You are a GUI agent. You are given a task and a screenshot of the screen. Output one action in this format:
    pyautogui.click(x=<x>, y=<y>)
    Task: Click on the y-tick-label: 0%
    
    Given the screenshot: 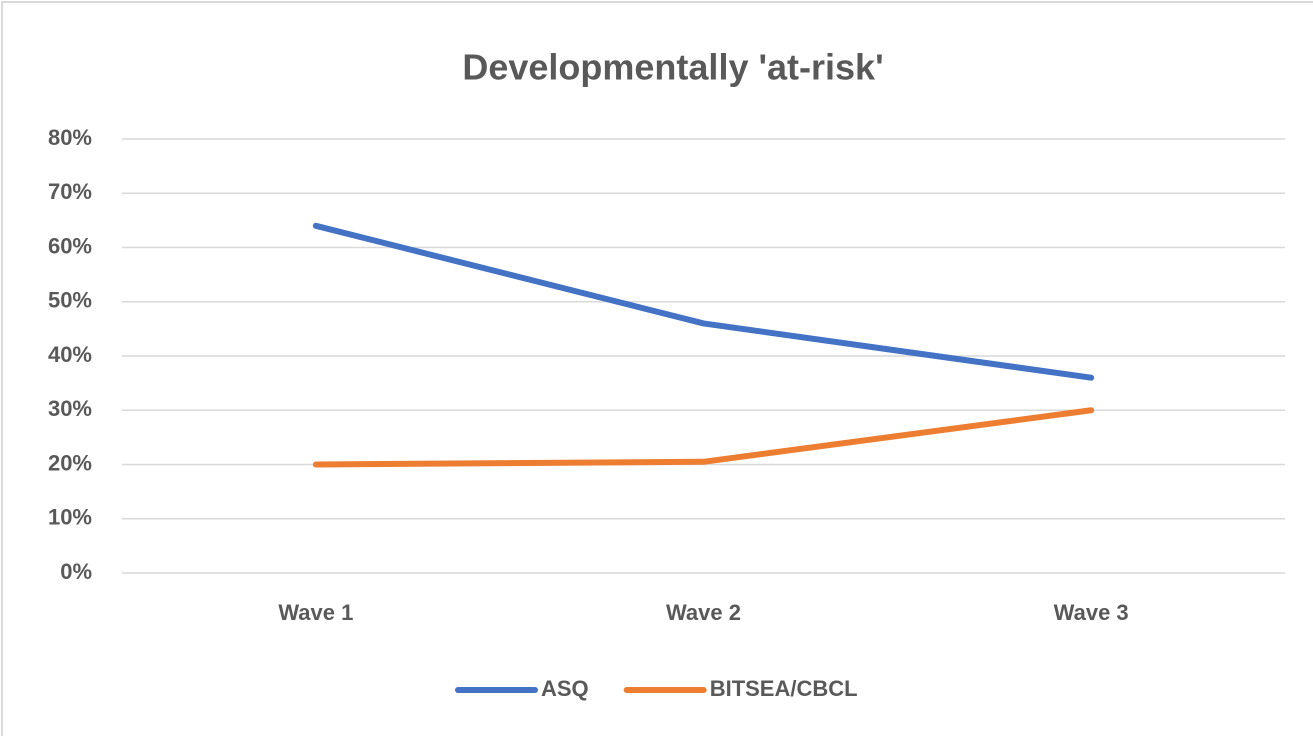 What is the action you would take?
    pyautogui.click(x=76, y=571)
    